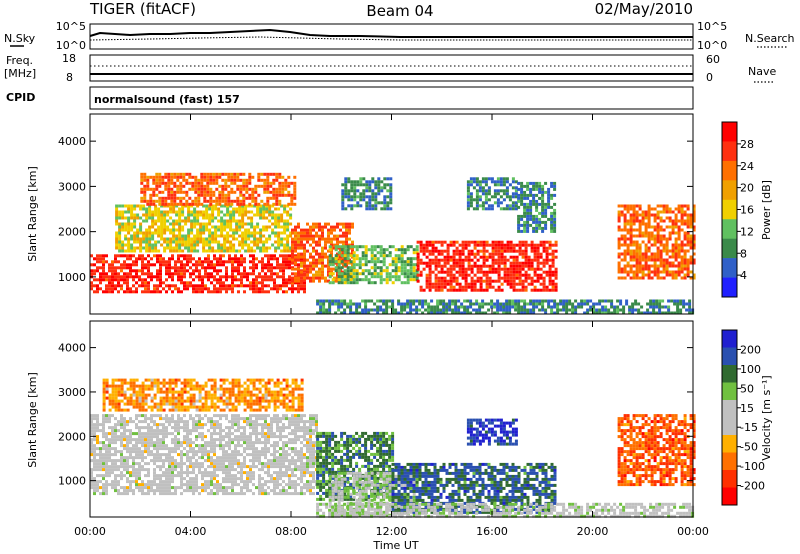  What do you see at coordinates (390, 68) in the screenshot?
I see `freq-strip: Freq. [MHz] 18 8 Nave 60 0` at bounding box center [390, 68].